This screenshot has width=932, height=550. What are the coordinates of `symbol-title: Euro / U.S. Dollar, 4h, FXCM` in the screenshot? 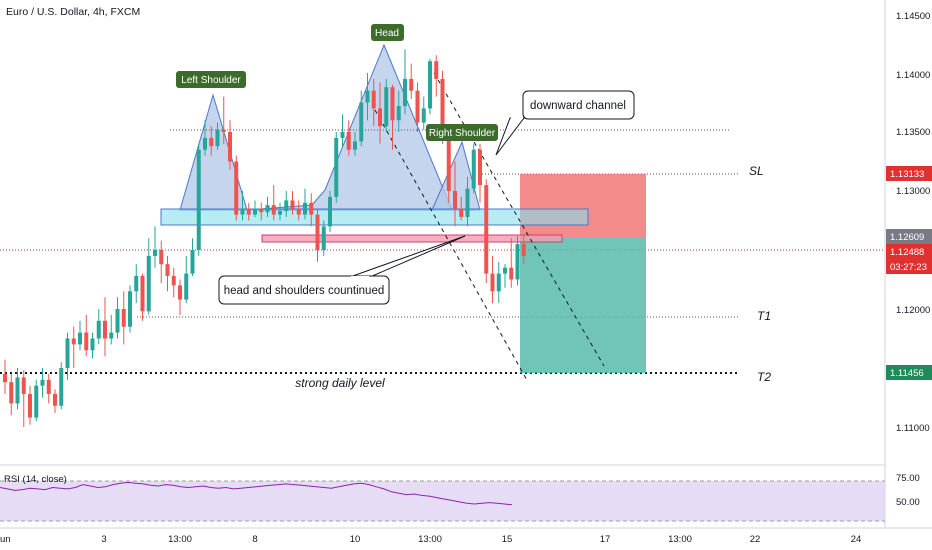 It's located at (73, 12).